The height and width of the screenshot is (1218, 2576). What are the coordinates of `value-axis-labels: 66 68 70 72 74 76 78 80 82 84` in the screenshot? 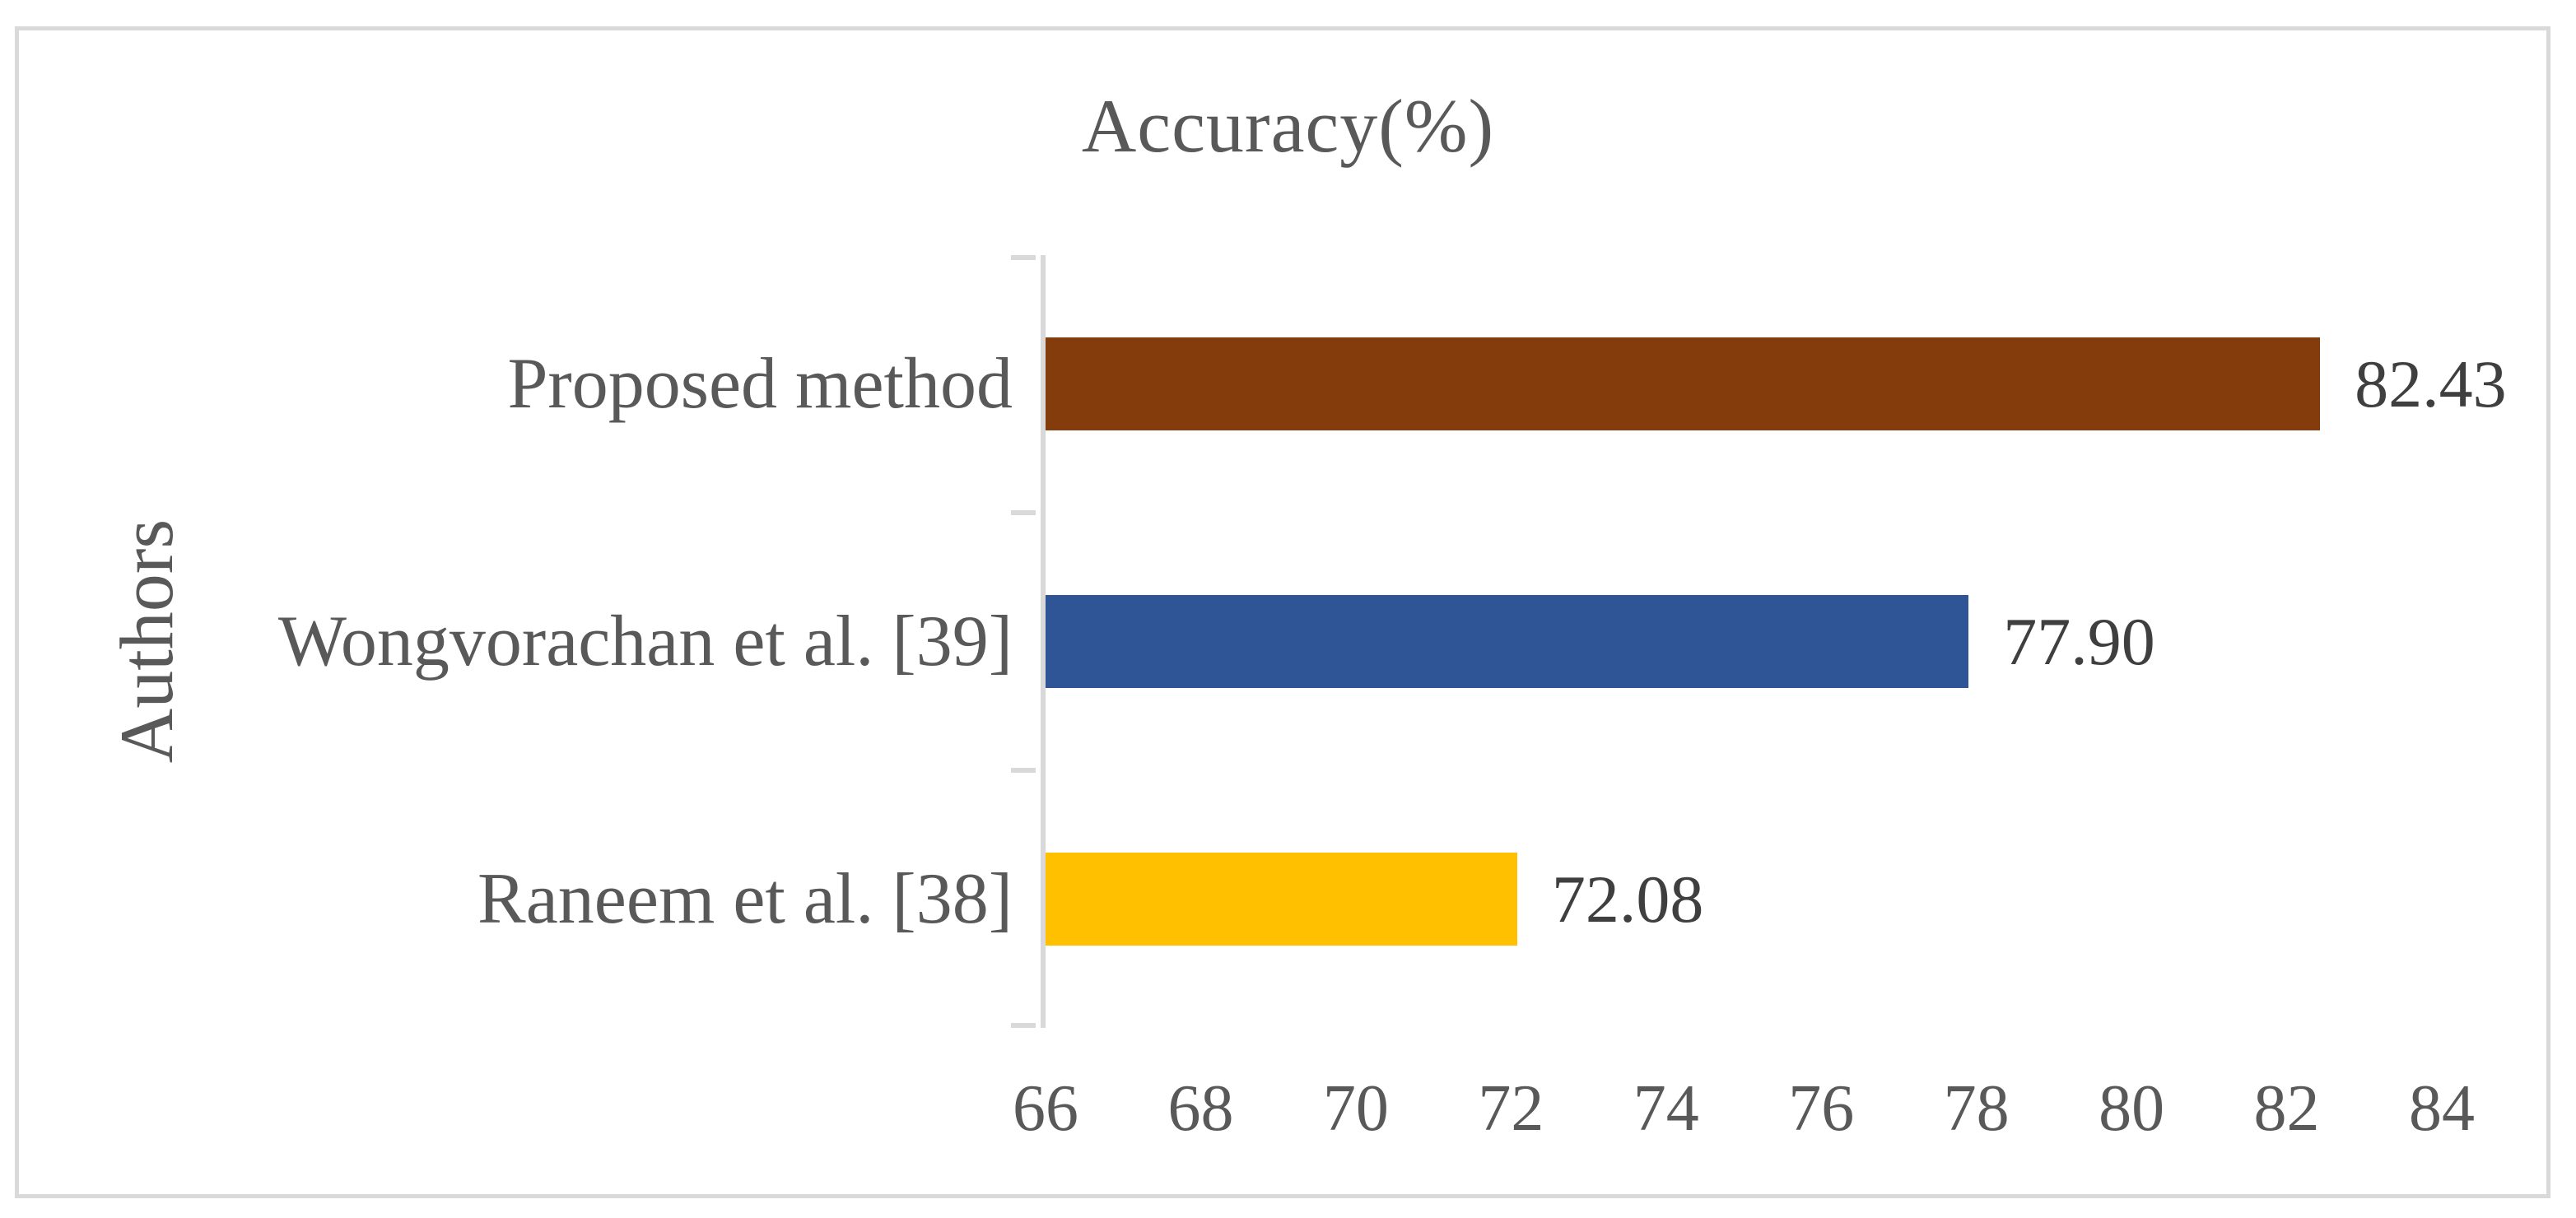 It's located at (1744, 1117).